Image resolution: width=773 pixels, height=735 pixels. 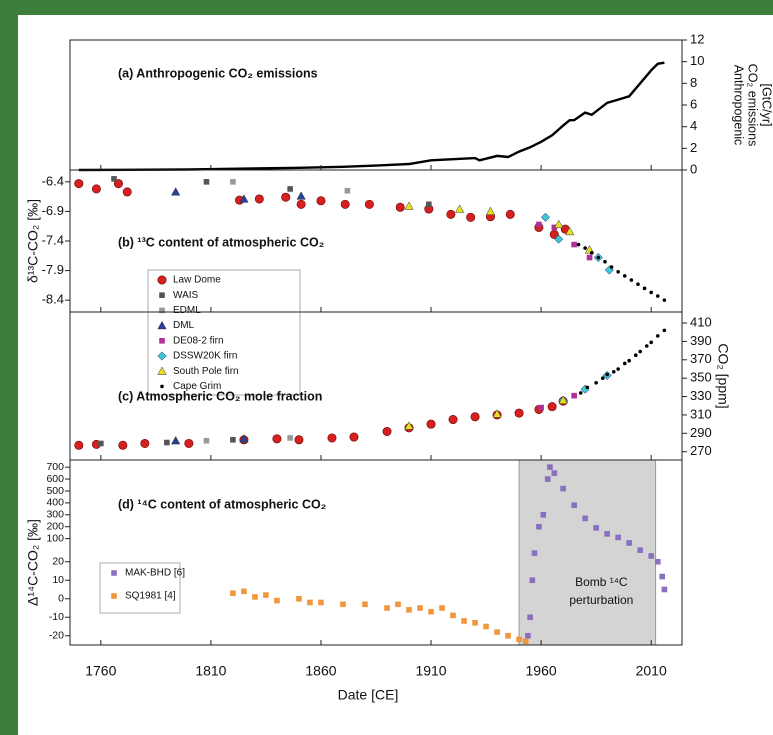 I want to click on y-axis-label: δ¹³C-CO₂ [‰], so click(x=33, y=241).